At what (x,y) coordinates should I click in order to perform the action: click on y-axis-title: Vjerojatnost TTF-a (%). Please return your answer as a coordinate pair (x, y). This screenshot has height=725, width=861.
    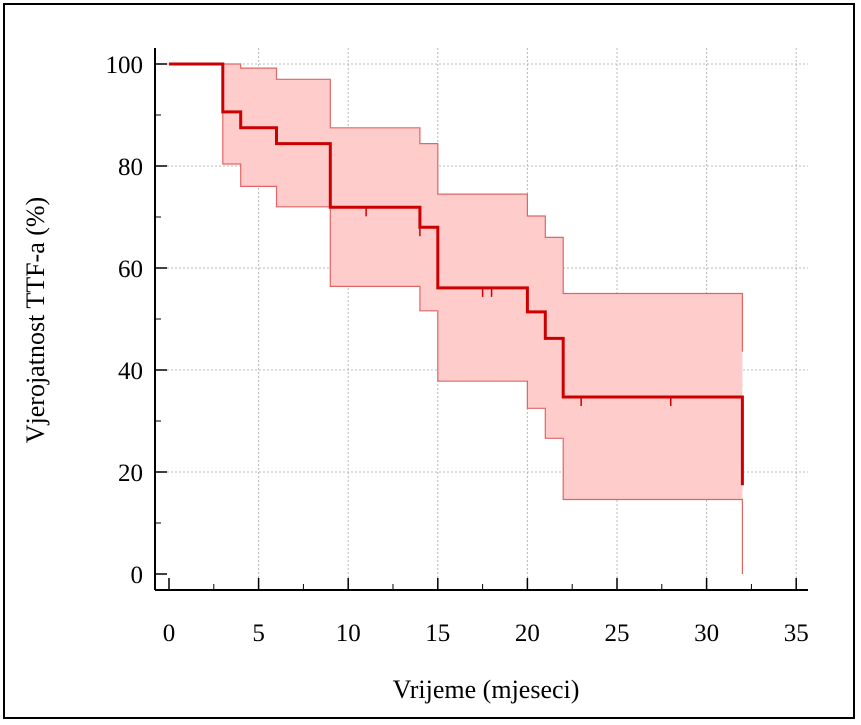
    Looking at the image, I should click on (35, 320).